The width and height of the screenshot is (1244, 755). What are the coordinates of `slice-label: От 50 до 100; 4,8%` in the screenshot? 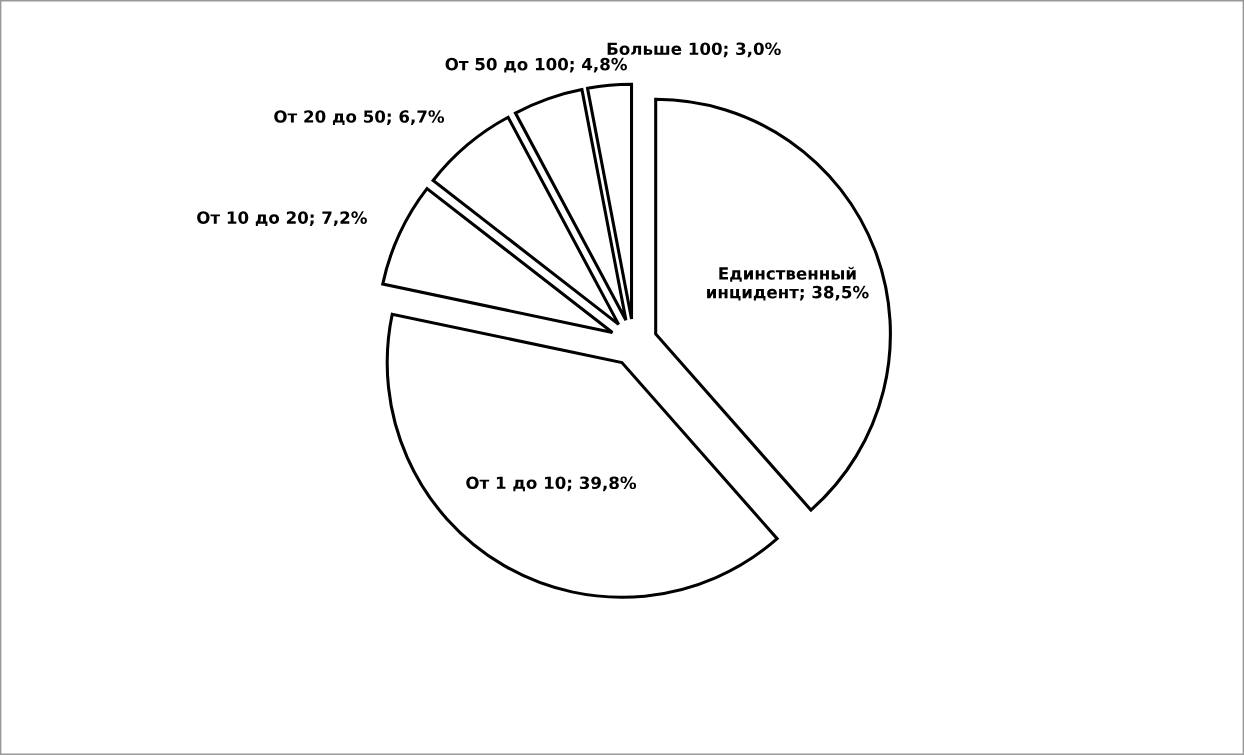 It's located at (536, 65).